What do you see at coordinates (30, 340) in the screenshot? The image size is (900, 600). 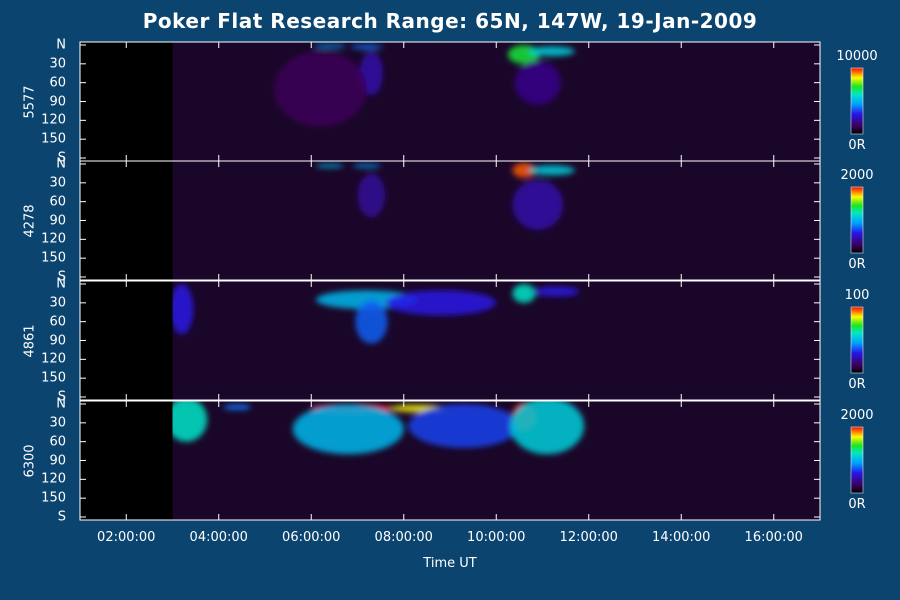 I see `panel-label-4861: 4861` at bounding box center [30, 340].